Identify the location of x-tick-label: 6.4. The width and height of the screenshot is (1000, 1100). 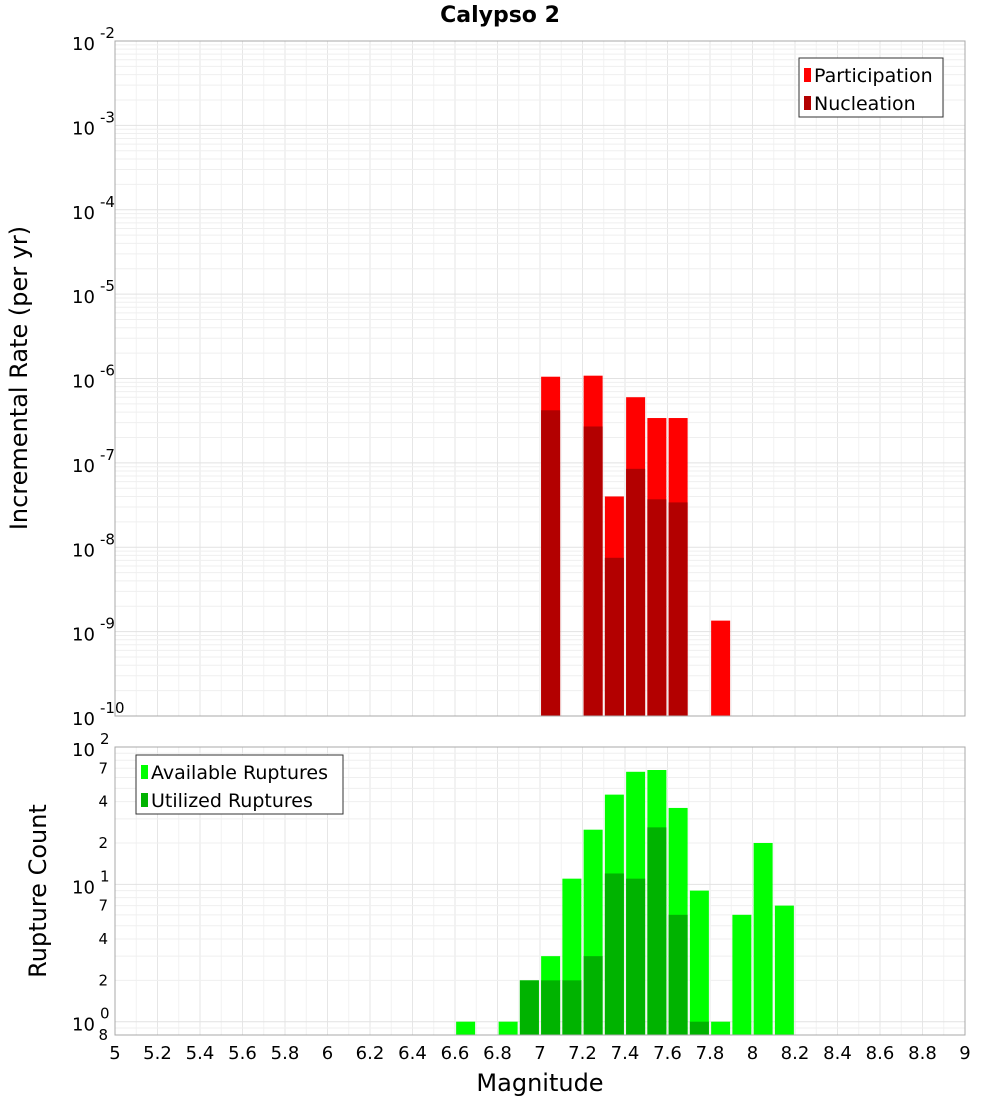
(412, 1053).